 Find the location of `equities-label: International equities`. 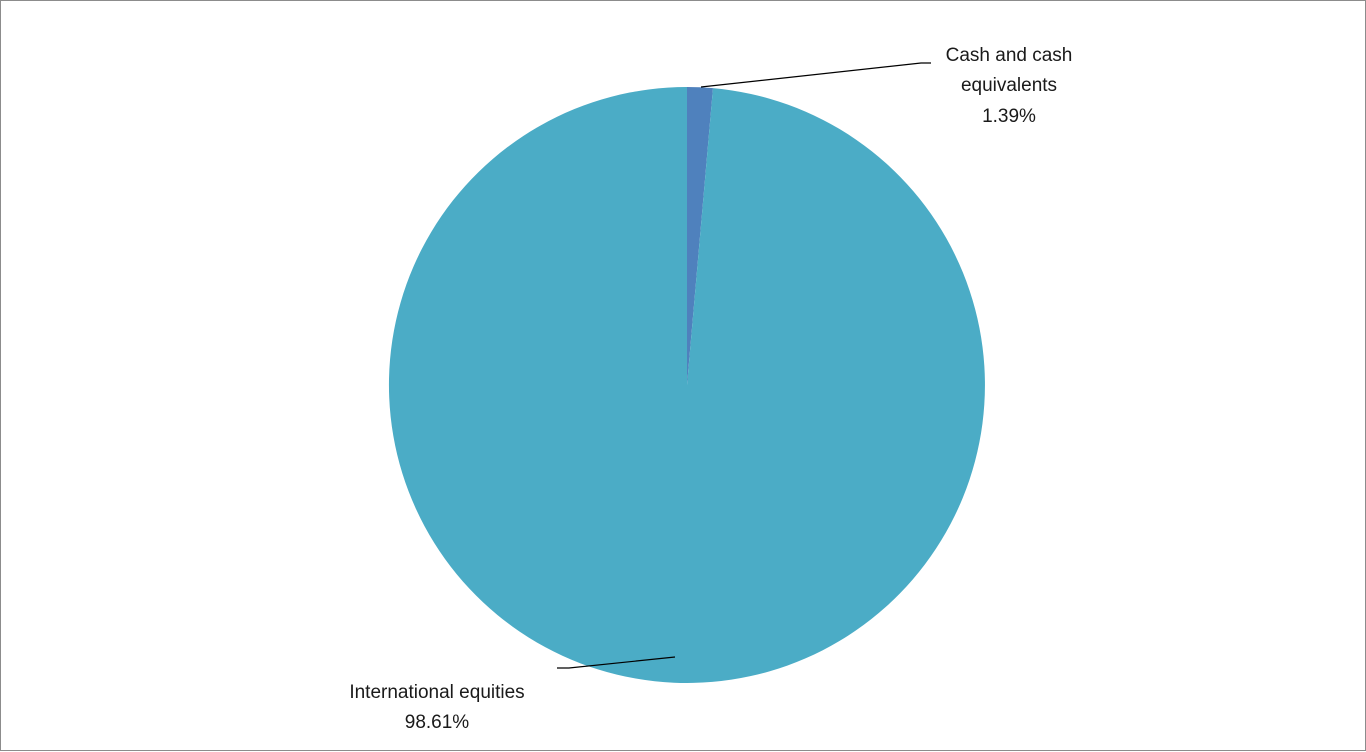

equities-label: International equities is located at coordinates (436, 692).